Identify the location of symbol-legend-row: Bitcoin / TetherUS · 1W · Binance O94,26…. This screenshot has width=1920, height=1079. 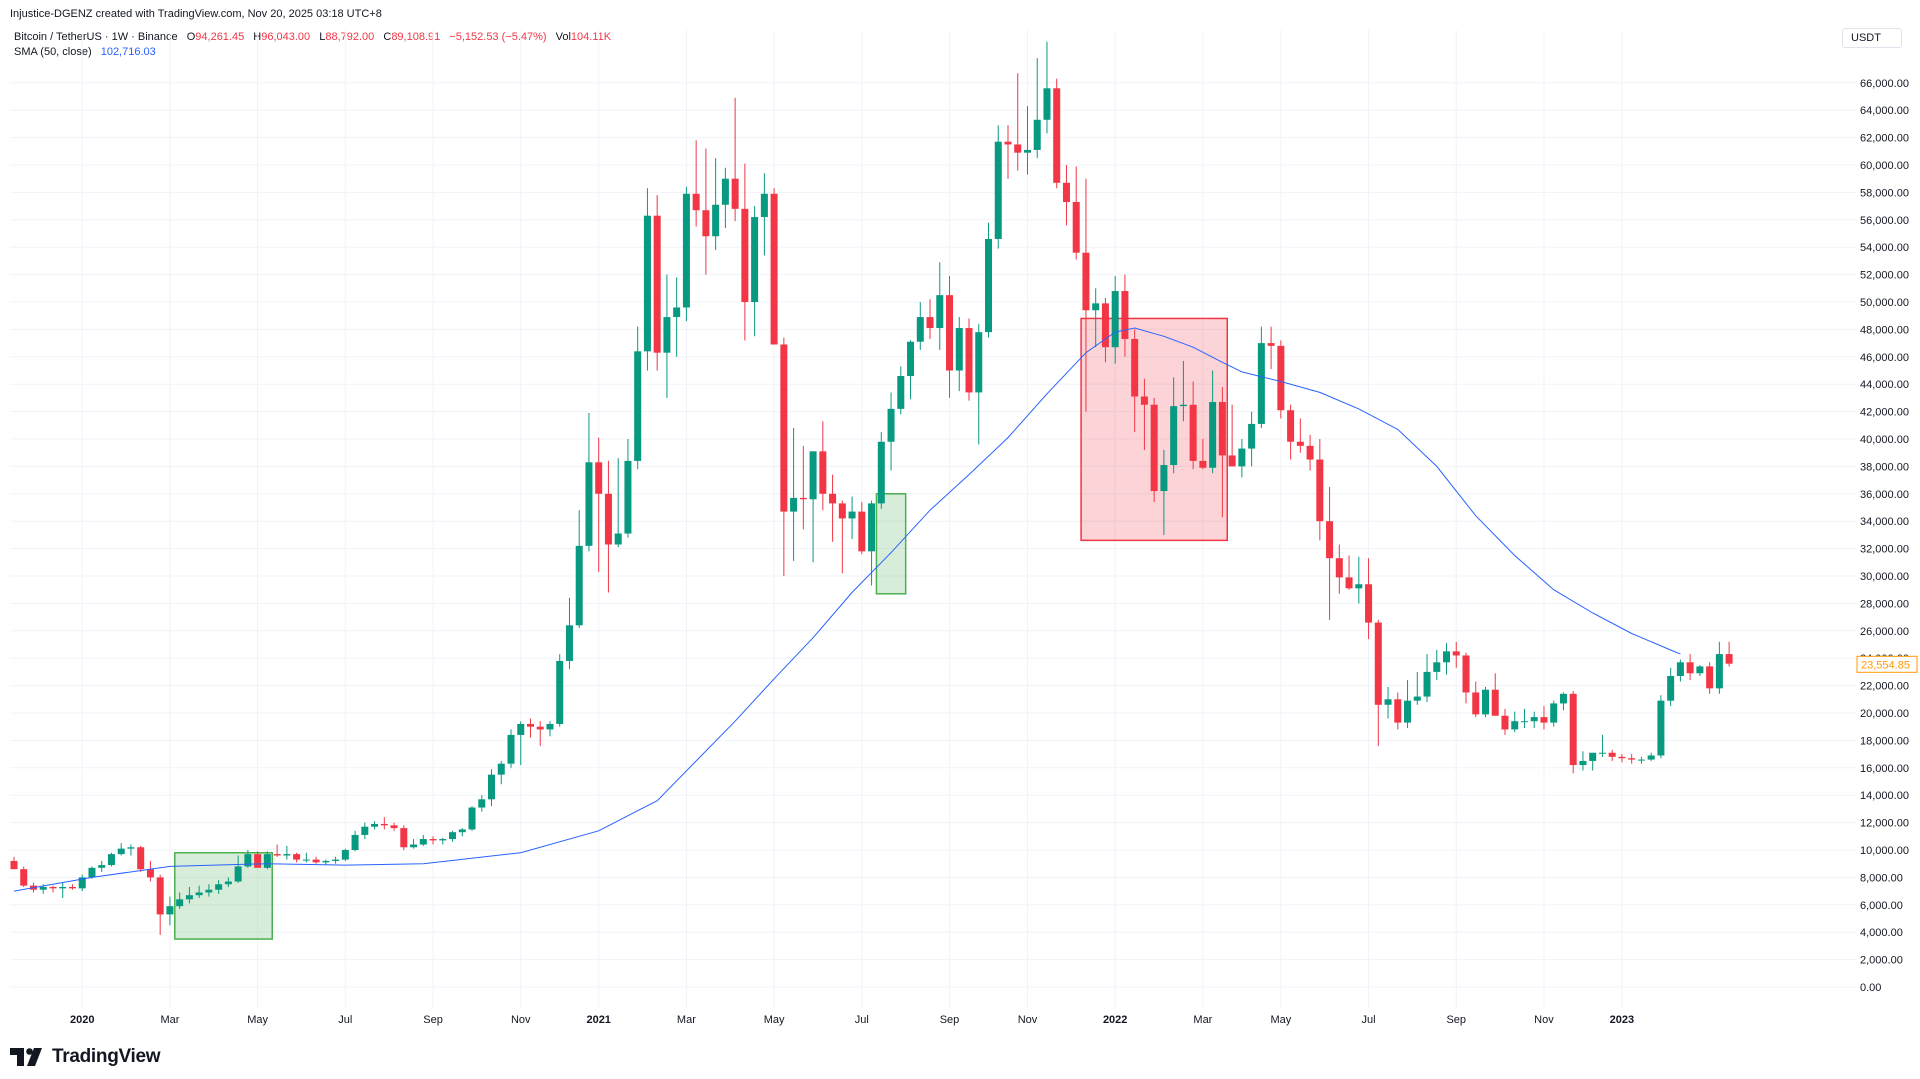
(312, 37).